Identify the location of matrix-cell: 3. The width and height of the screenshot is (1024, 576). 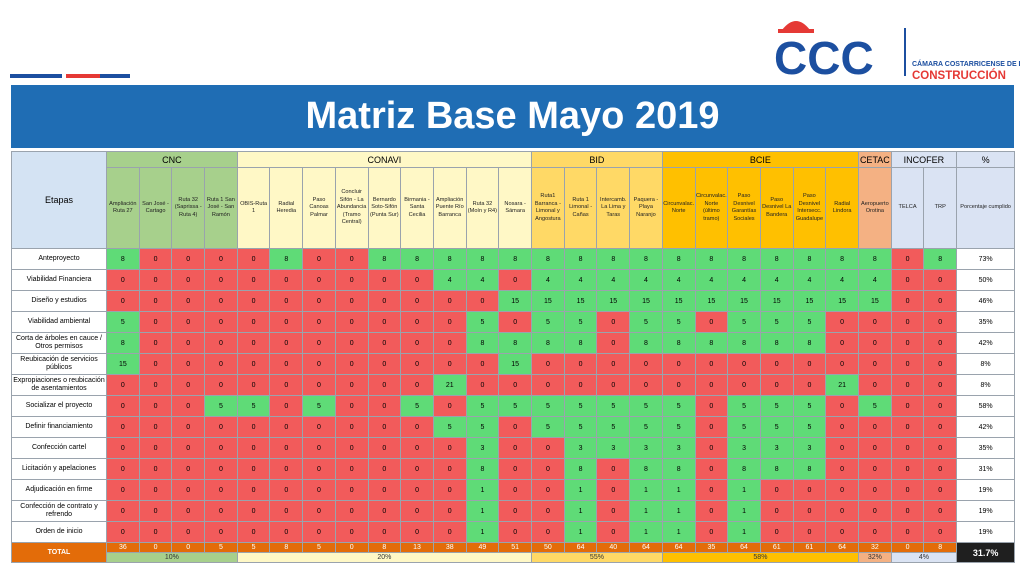
(776, 448).